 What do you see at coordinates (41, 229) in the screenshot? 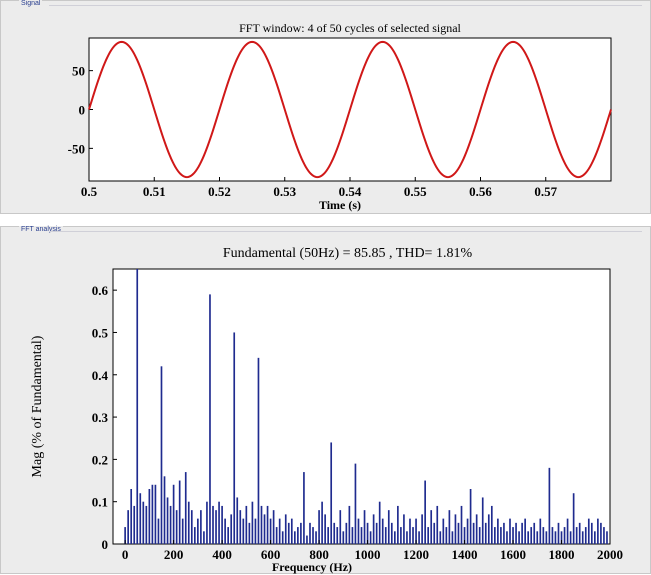
I see `fft-panel-tag: FFT analysis` at bounding box center [41, 229].